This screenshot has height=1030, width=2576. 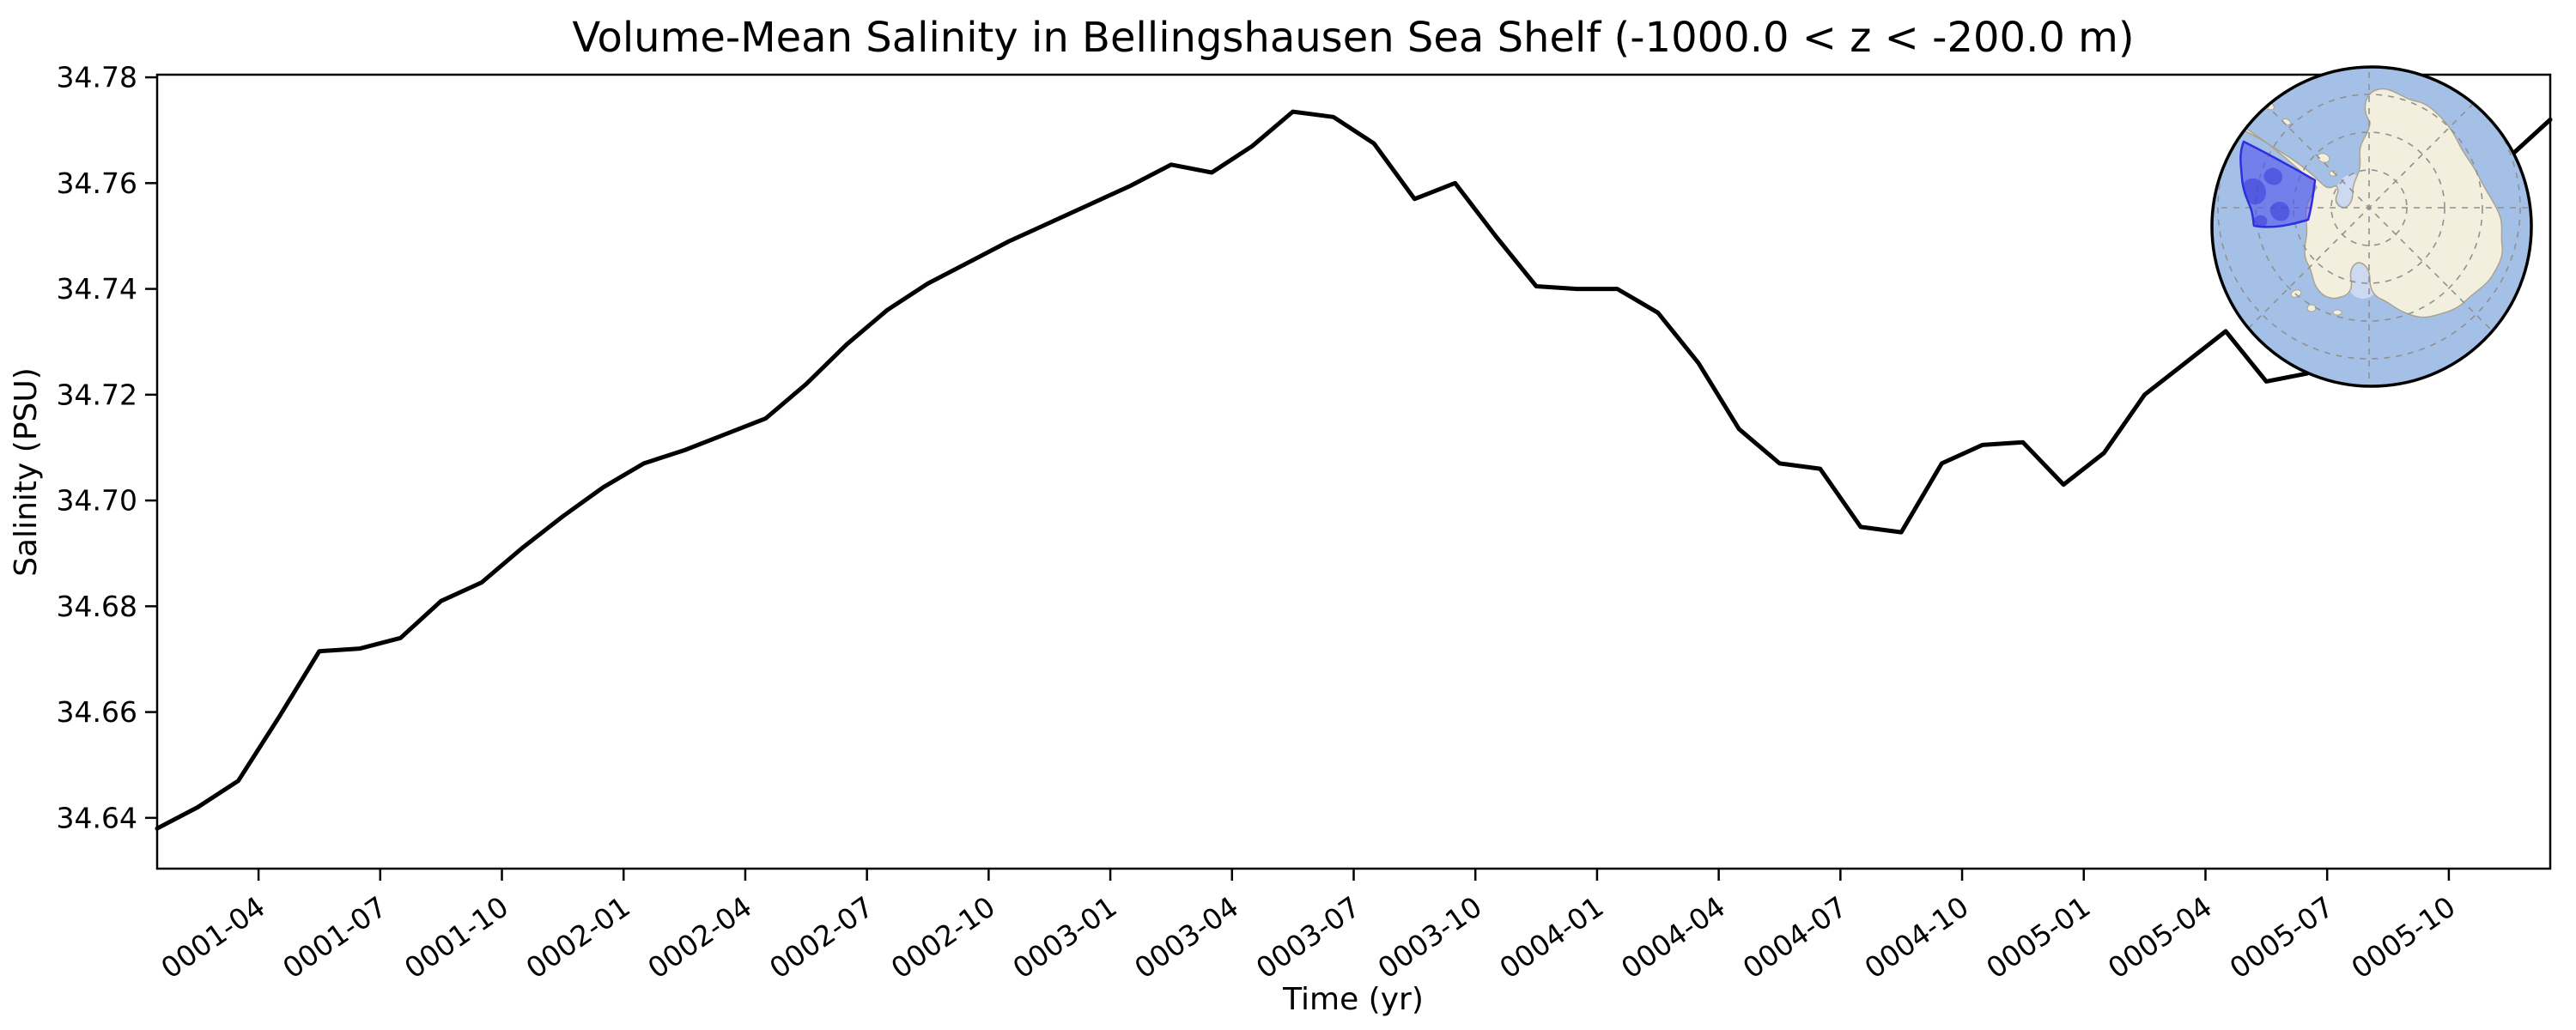 What do you see at coordinates (97, 183) in the screenshot?
I see `y-tick-label: 34.76` at bounding box center [97, 183].